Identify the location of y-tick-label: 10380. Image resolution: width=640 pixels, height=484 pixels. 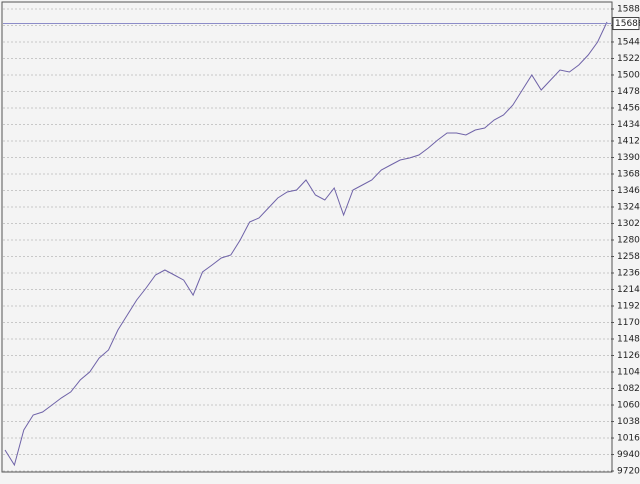
(628, 422).